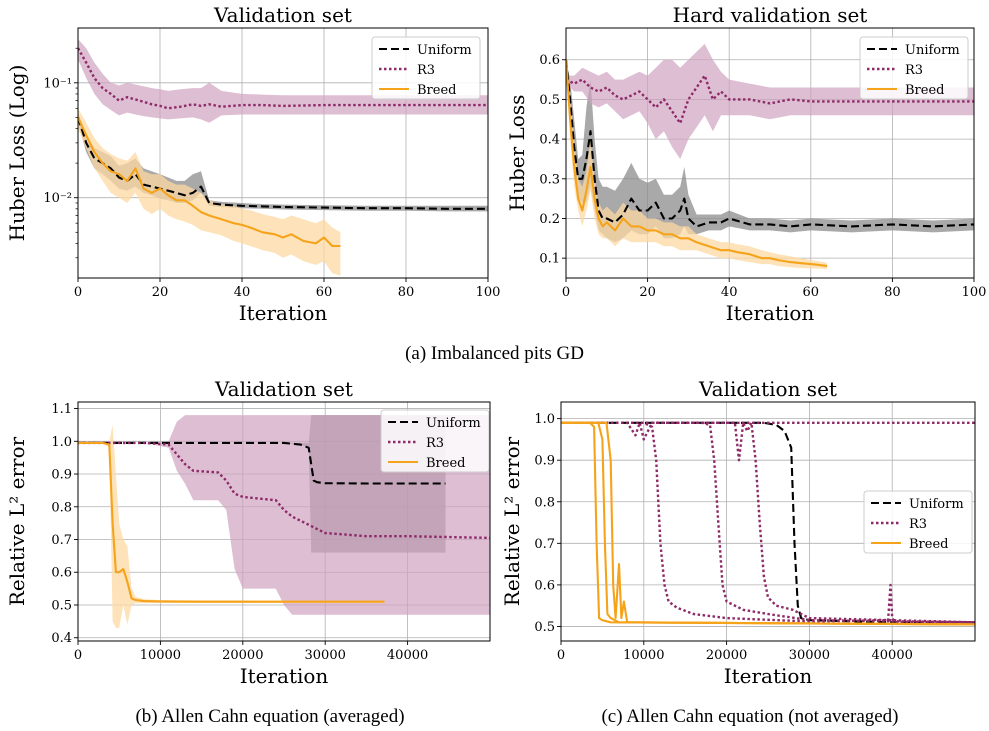 This screenshot has width=989, height=731. What do you see at coordinates (770, 15) in the screenshot?
I see `chart-title: Hard validation set` at bounding box center [770, 15].